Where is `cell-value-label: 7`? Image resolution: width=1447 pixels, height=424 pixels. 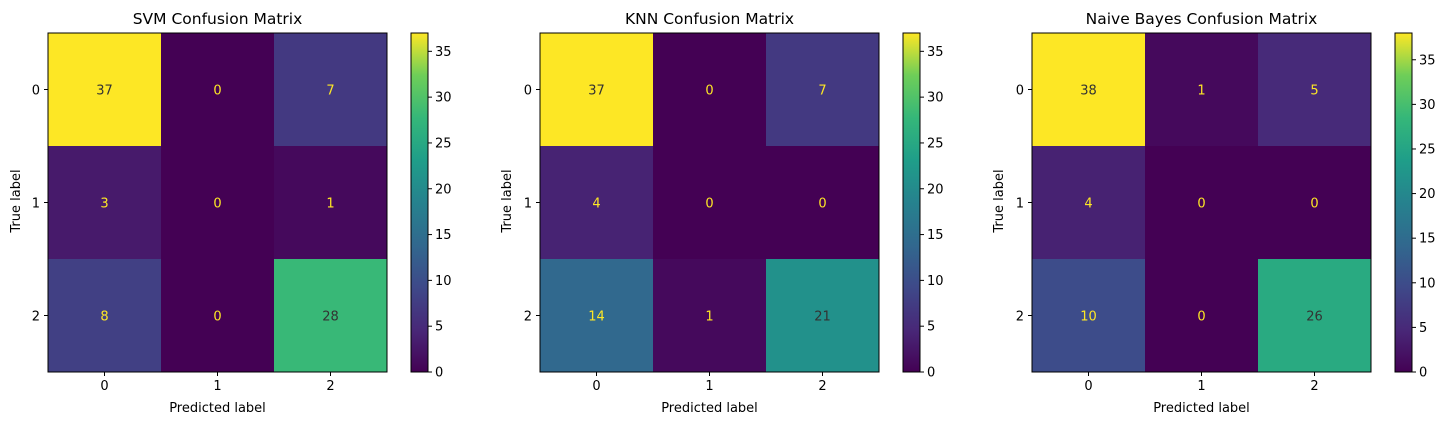
cell-value-label: 7 is located at coordinates (822, 91).